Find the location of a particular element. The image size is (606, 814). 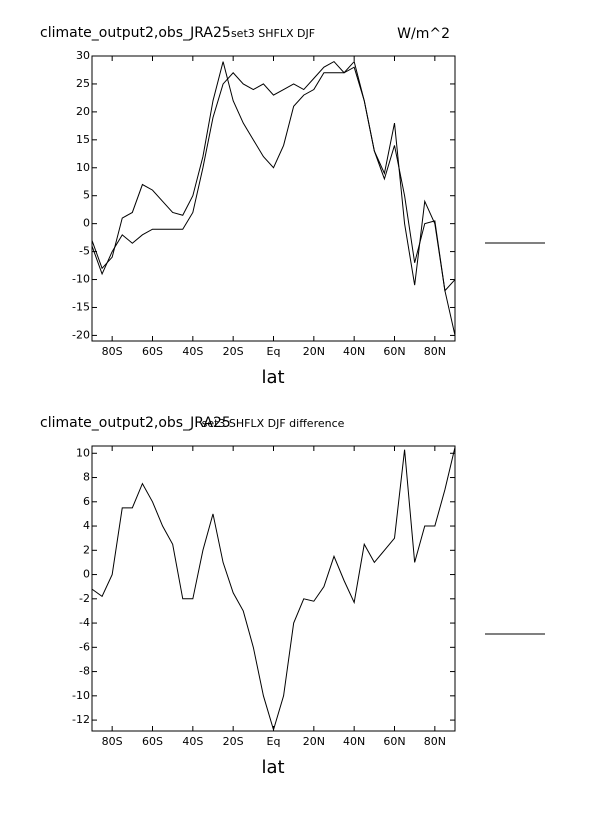

y-tick-label: 4 is located at coordinates (86, 525).